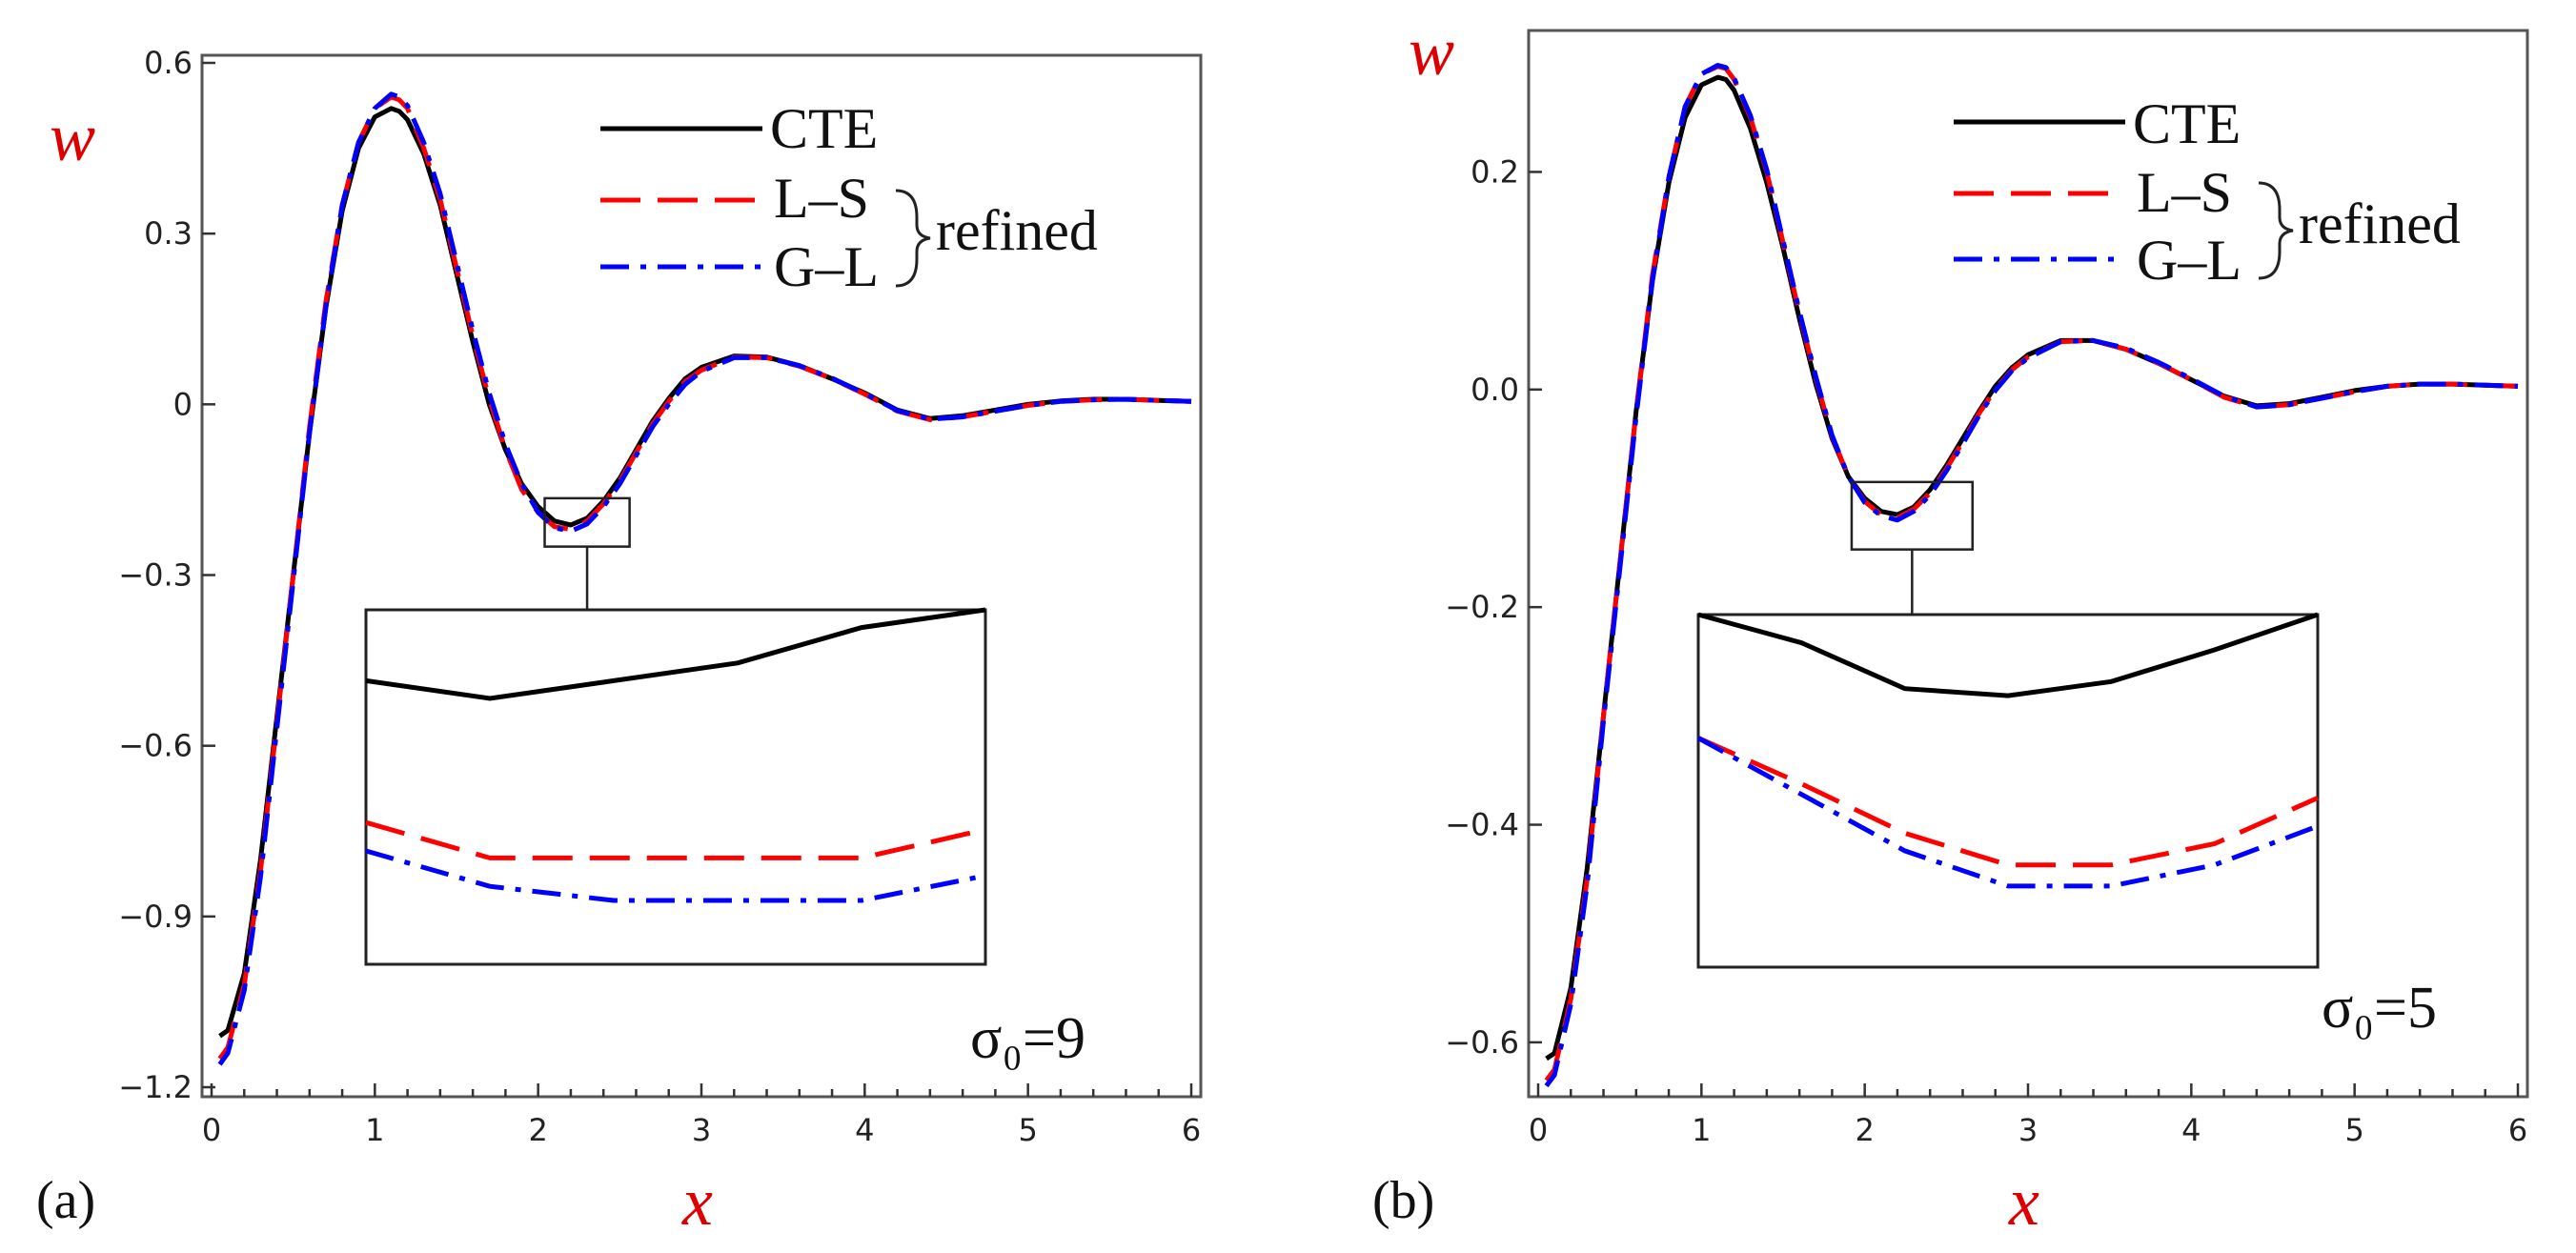 This screenshot has height=1253, width=2576. Describe the element at coordinates (1027, 1038) in the screenshot. I see `sigma-annotation: σ₀=9` at that location.